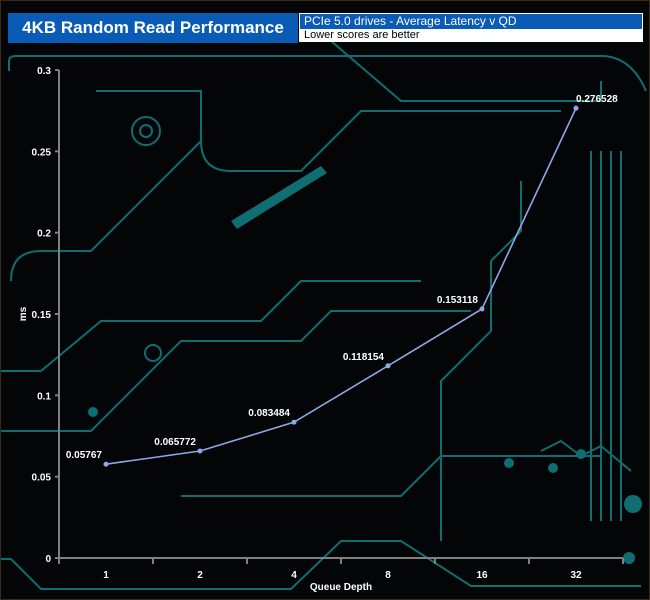  Describe the element at coordinates (42, 478) in the screenshot. I see `y-tick-label: 0.05` at that location.